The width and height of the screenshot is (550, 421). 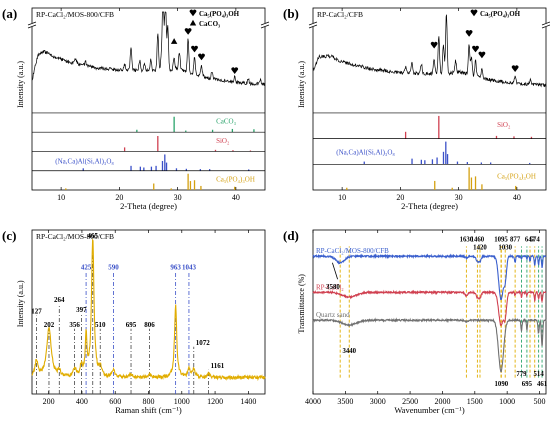 I want to click on legend-text: Ca₅(PO₄)₃OH, so click(x=219, y=14).